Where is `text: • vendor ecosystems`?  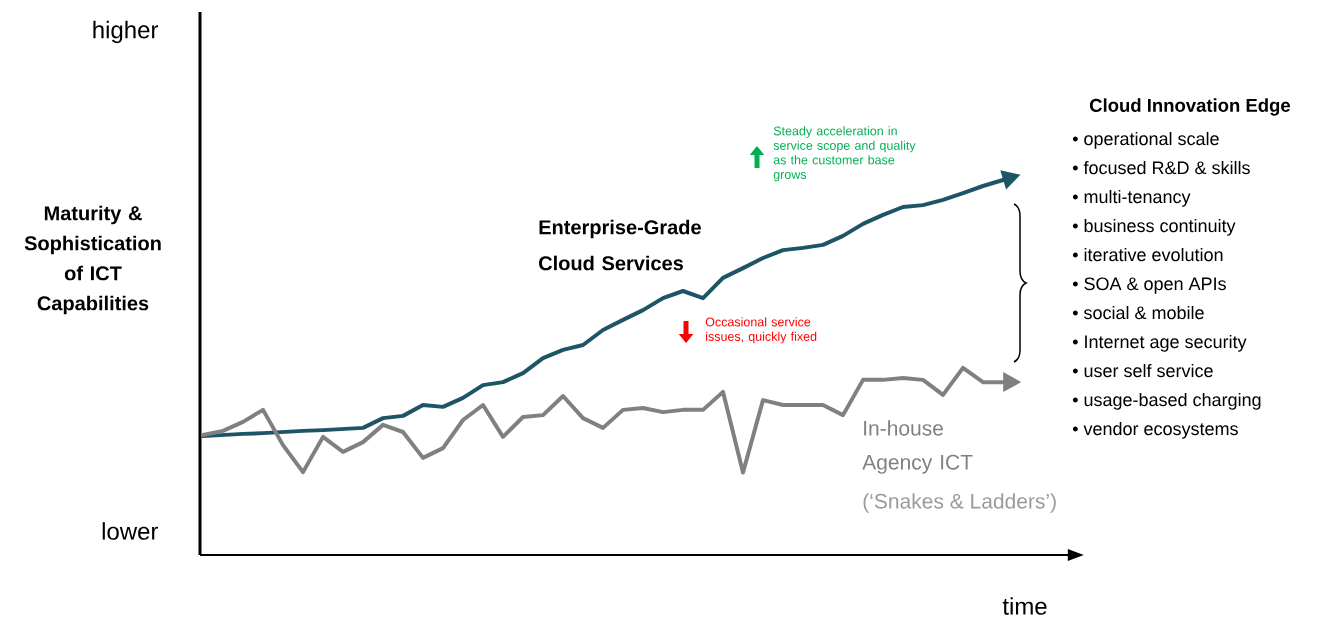 text: • vendor ecosystems is located at coordinates (1155, 430).